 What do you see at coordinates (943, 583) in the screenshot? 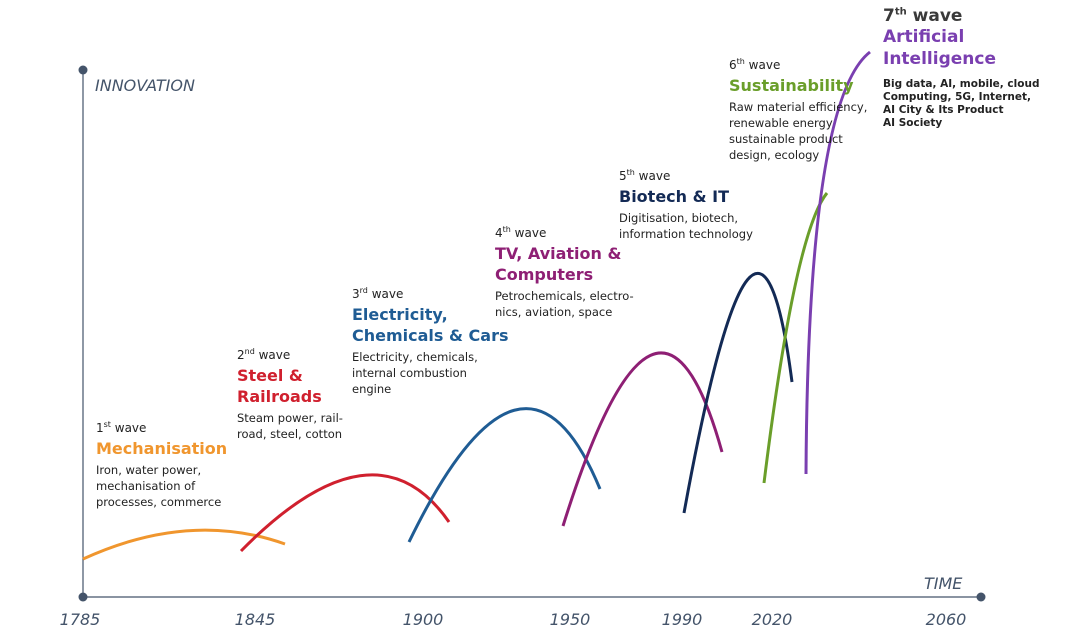
I see `x-axis-label: TIME` at bounding box center [943, 583].